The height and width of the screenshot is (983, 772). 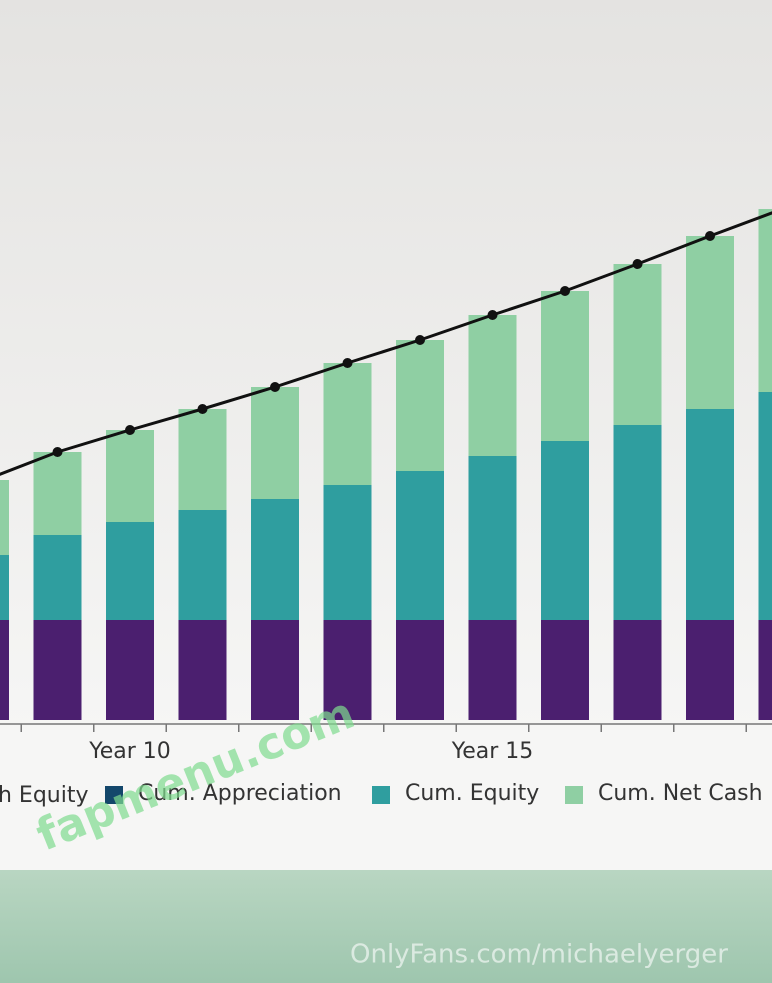 I want to click on screen-bezel, so click(x=386, y=926).